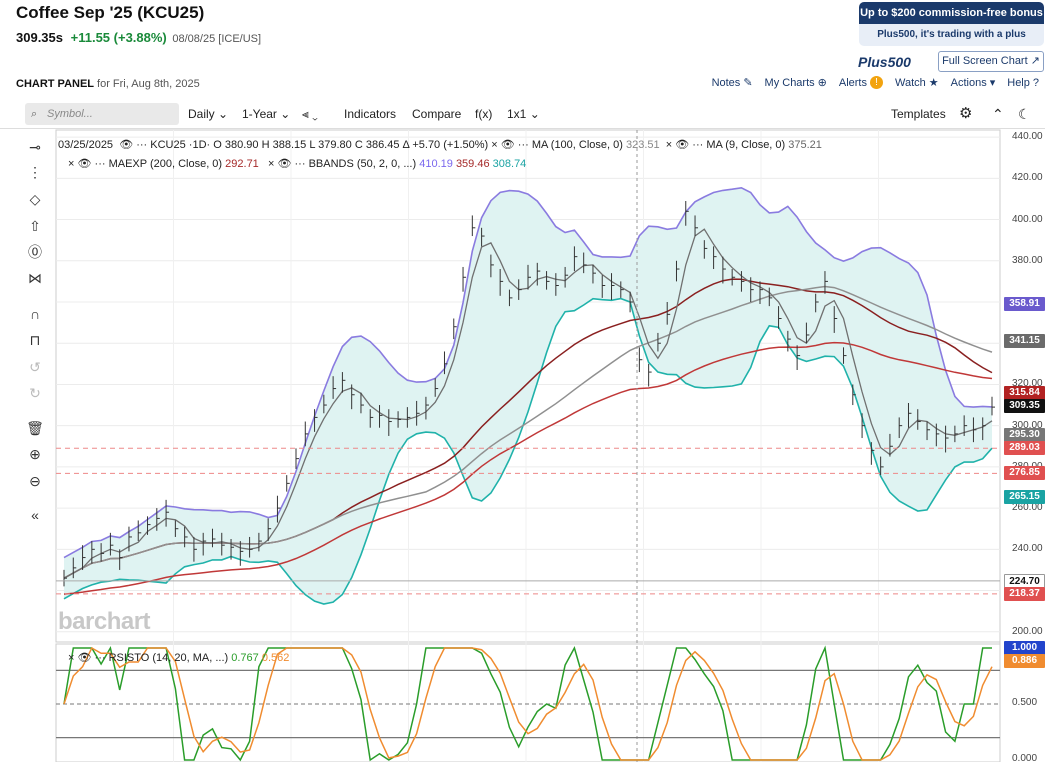  I want to click on price-change: +11.55 (+3.88%), so click(118, 37).